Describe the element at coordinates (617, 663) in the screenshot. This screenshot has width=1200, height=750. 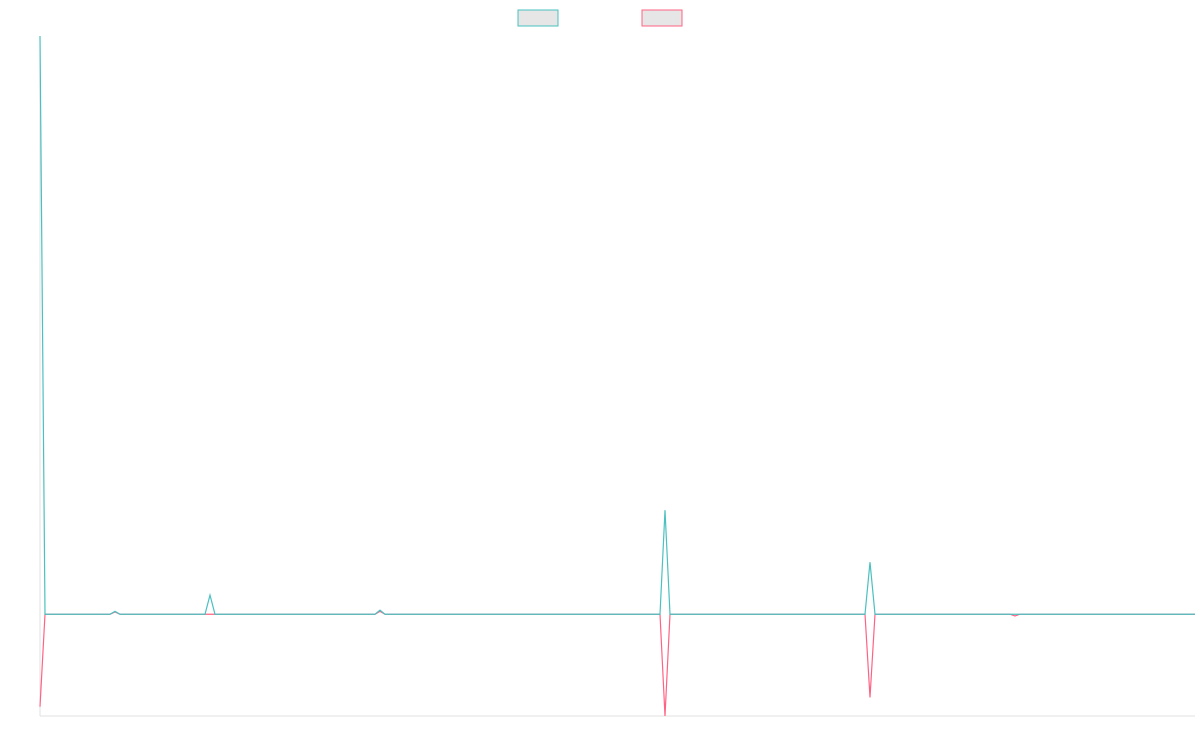
I see `series-line` at that location.